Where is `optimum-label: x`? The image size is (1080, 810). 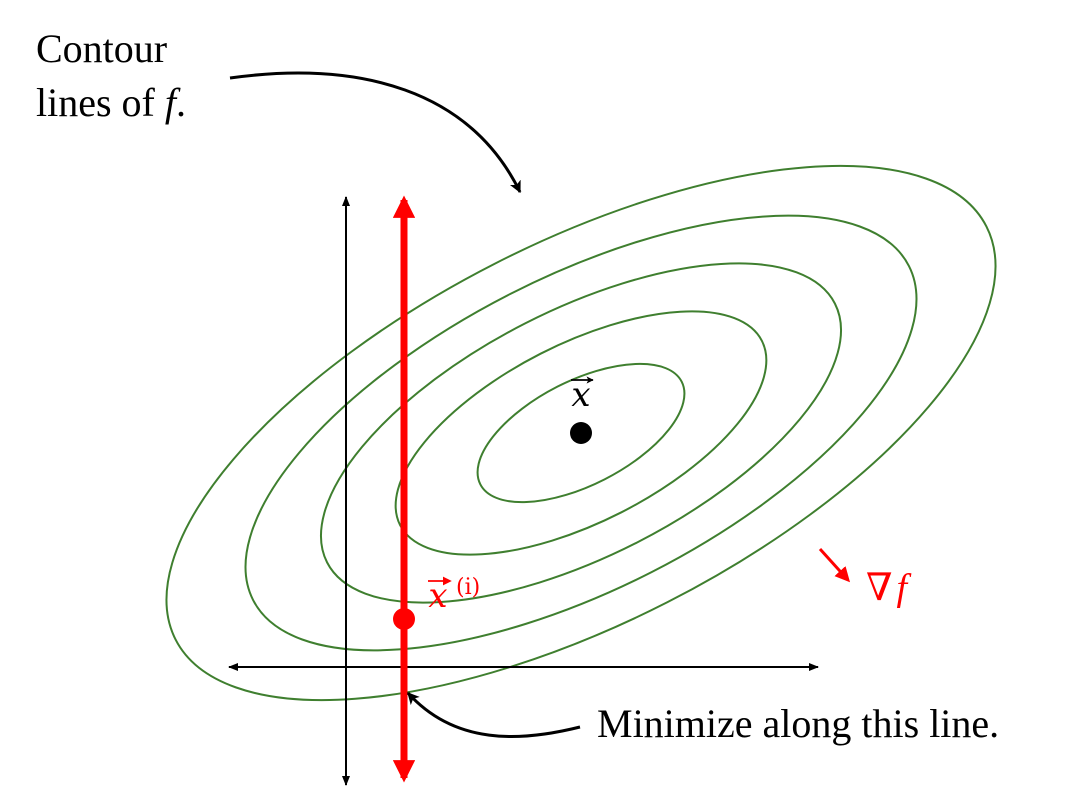 optimum-label: x is located at coordinates (582, 395).